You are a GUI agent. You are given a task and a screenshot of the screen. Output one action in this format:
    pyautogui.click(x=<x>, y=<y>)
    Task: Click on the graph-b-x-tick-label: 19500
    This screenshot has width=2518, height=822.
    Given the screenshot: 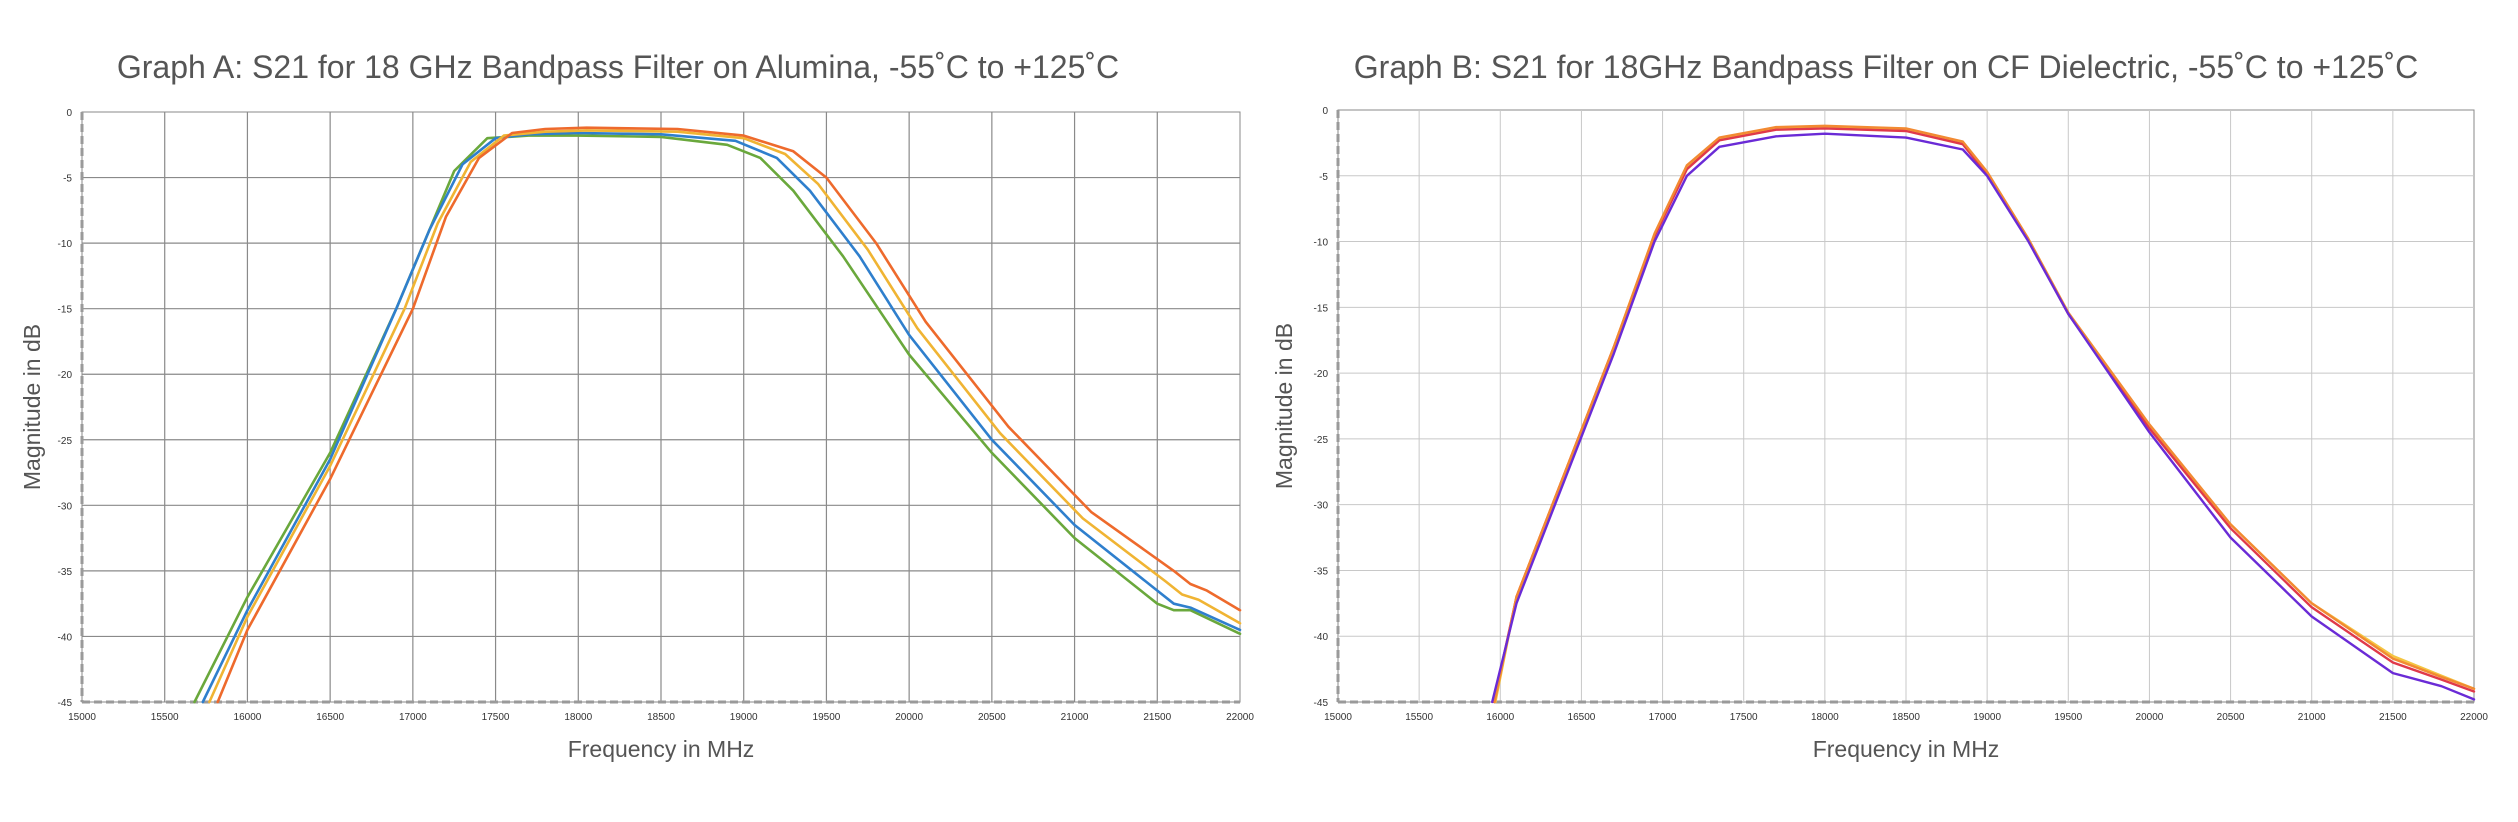 What is the action you would take?
    pyautogui.click(x=2068, y=717)
    